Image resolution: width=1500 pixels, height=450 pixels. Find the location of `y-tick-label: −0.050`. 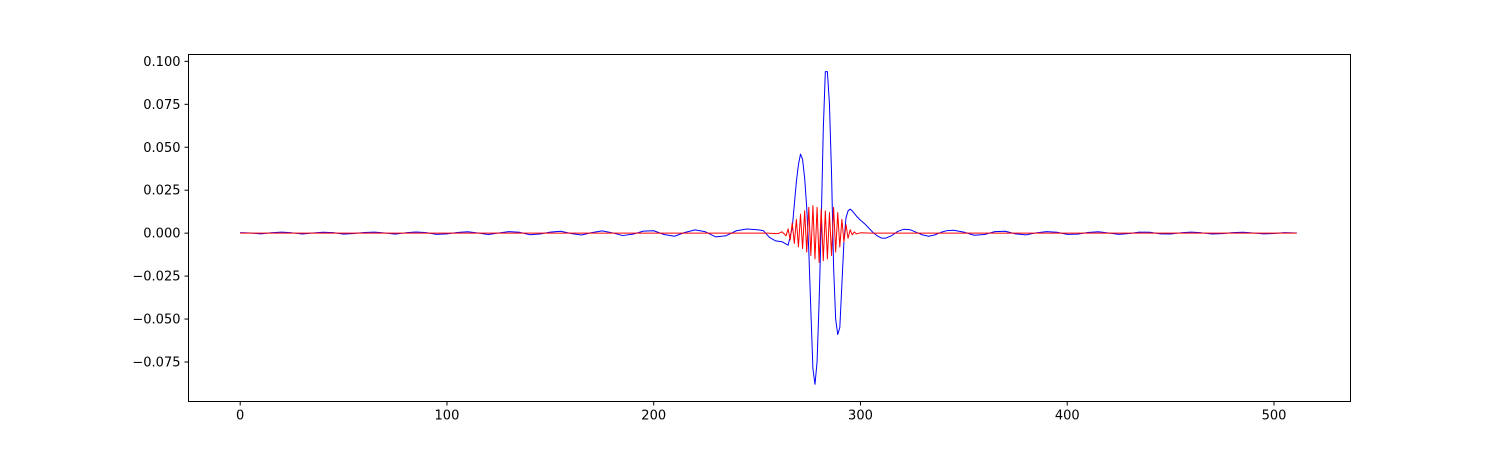

y-tick-label: −0.050 is located at coordinates (156, 320).